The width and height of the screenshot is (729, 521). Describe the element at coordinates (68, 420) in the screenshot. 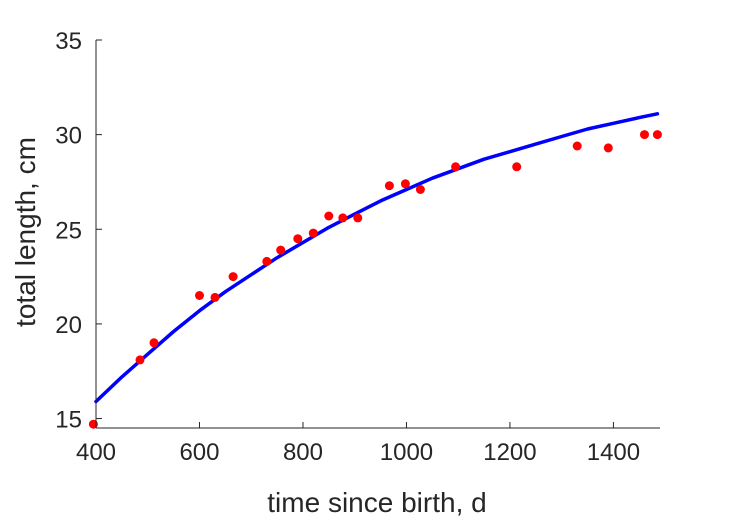

I see `y-tick-label: 15` at that location.